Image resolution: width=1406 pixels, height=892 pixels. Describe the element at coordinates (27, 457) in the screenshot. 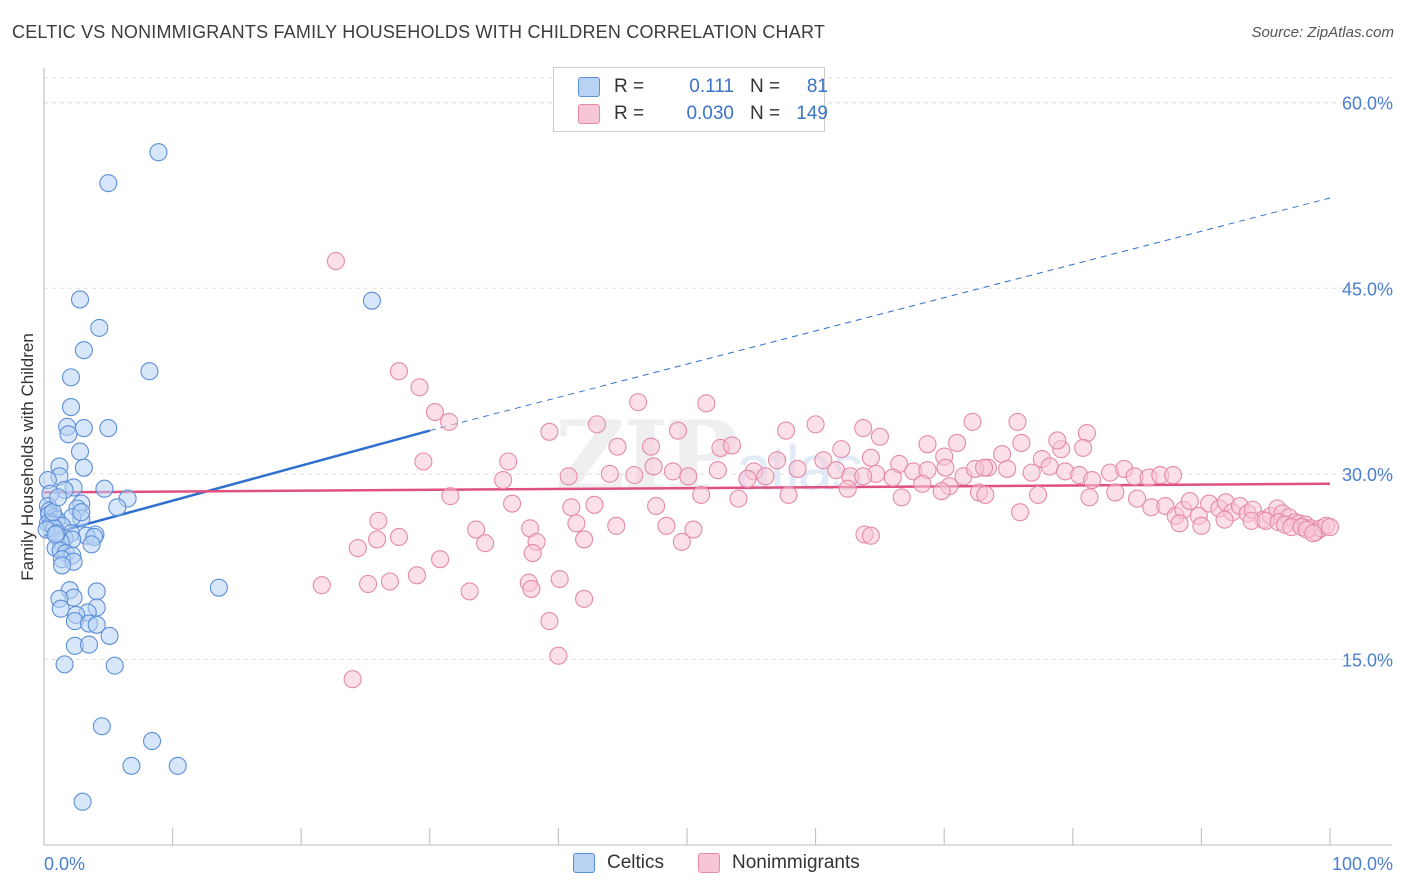

I see `y-axis-title: Family Households with Children` at that location.